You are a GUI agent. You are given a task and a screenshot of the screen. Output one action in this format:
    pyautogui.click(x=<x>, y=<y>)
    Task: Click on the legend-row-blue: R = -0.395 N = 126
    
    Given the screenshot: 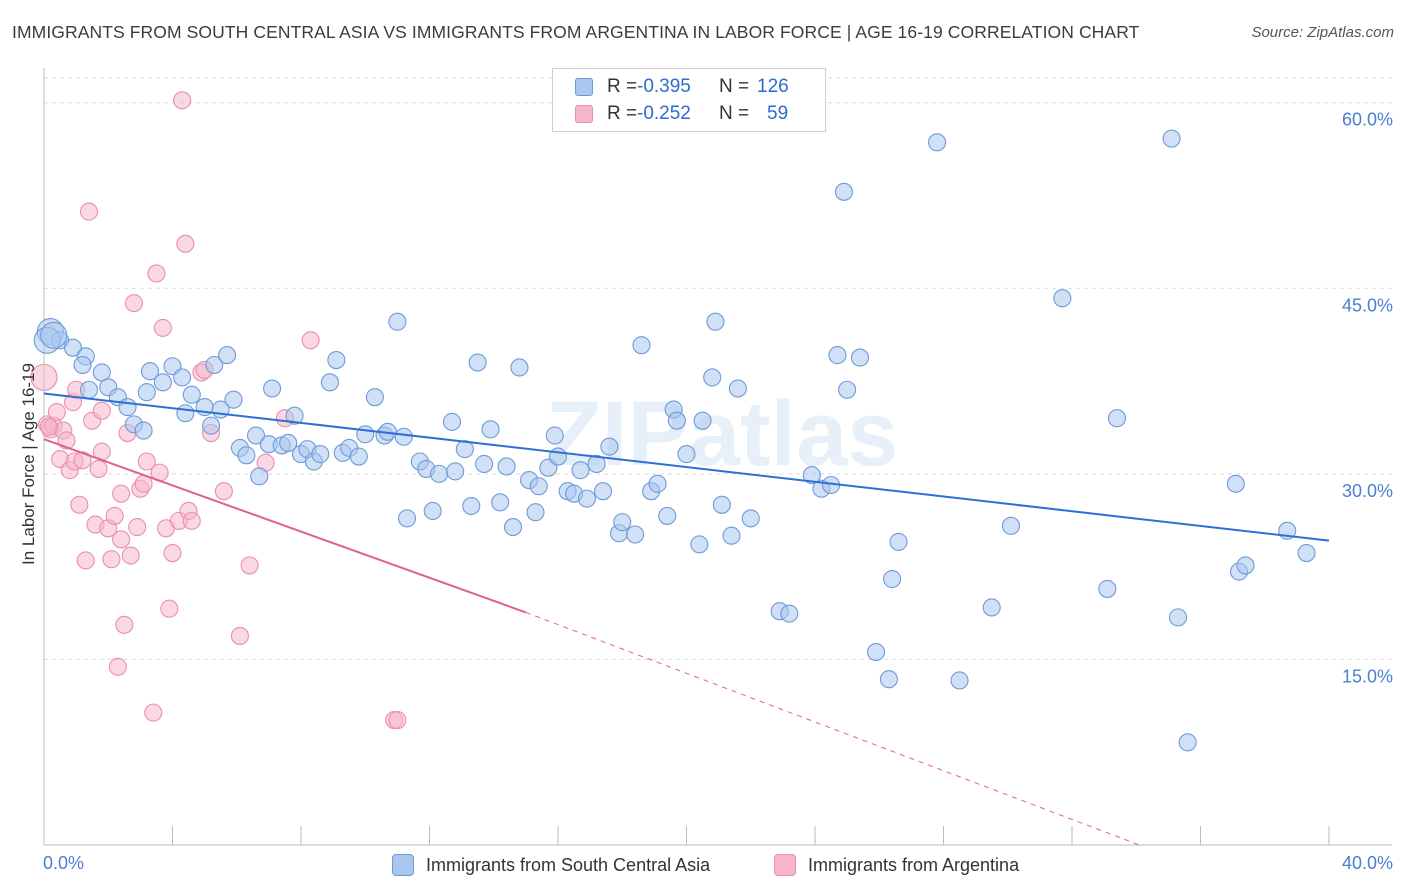 What is the action you would take?
    pyautogui.click(x=682, y=87)
    